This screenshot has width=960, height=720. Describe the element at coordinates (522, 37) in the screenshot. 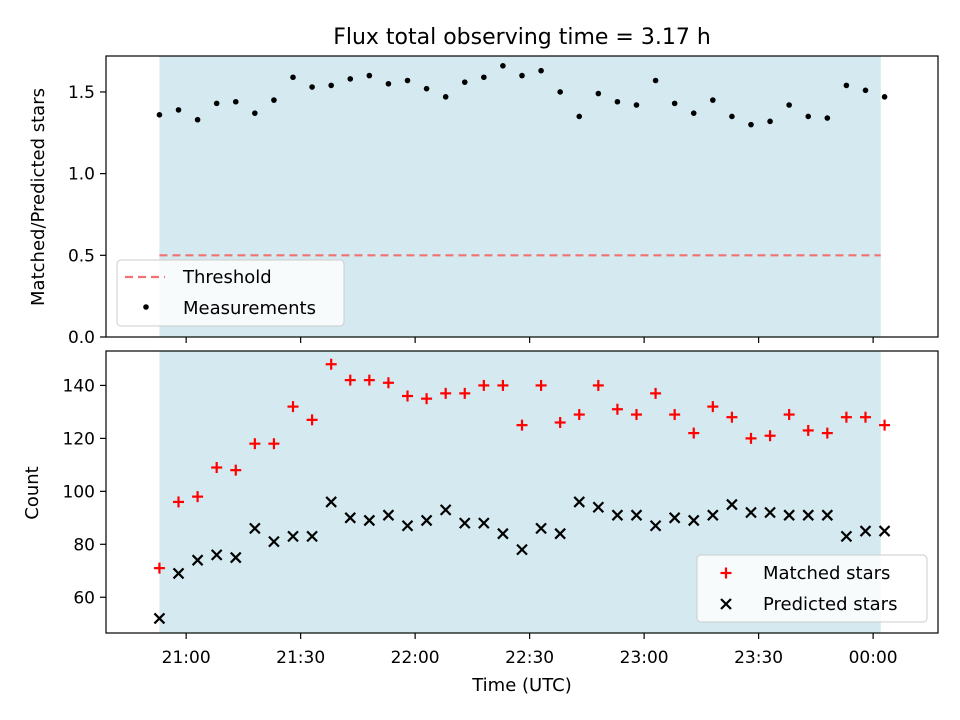

I see `chart-title: Flux total observing time = 3.17 h` at that location.